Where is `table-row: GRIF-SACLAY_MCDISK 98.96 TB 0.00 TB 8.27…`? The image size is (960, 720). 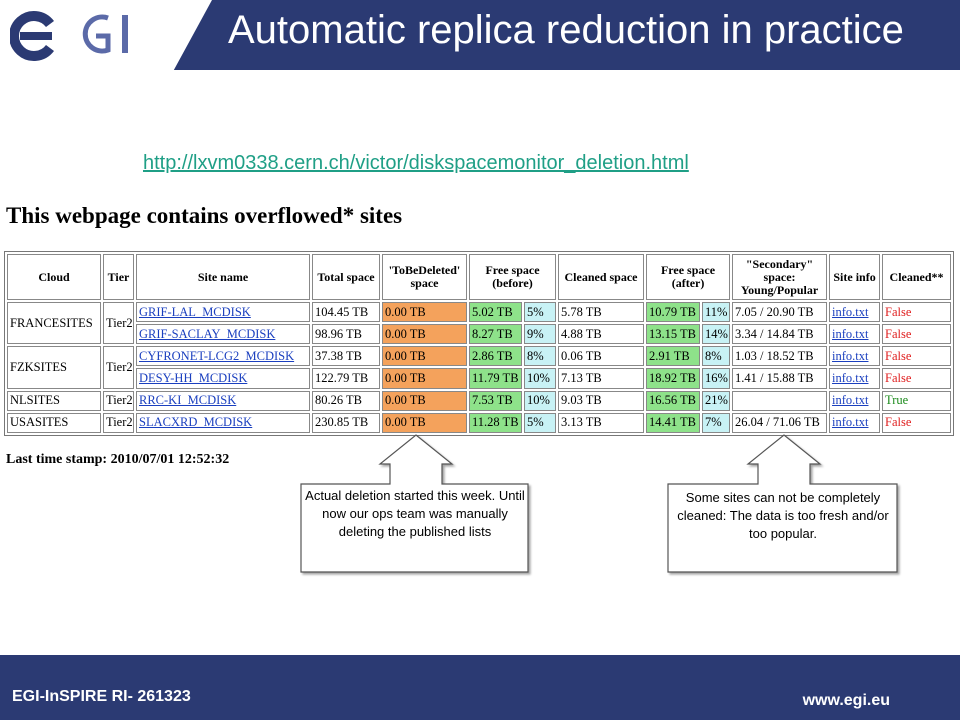 table-row: GRIF-SACLAY_MCDISK 98.96 TB 0.00 TB 8.27… is located at coordinates (479, 334).